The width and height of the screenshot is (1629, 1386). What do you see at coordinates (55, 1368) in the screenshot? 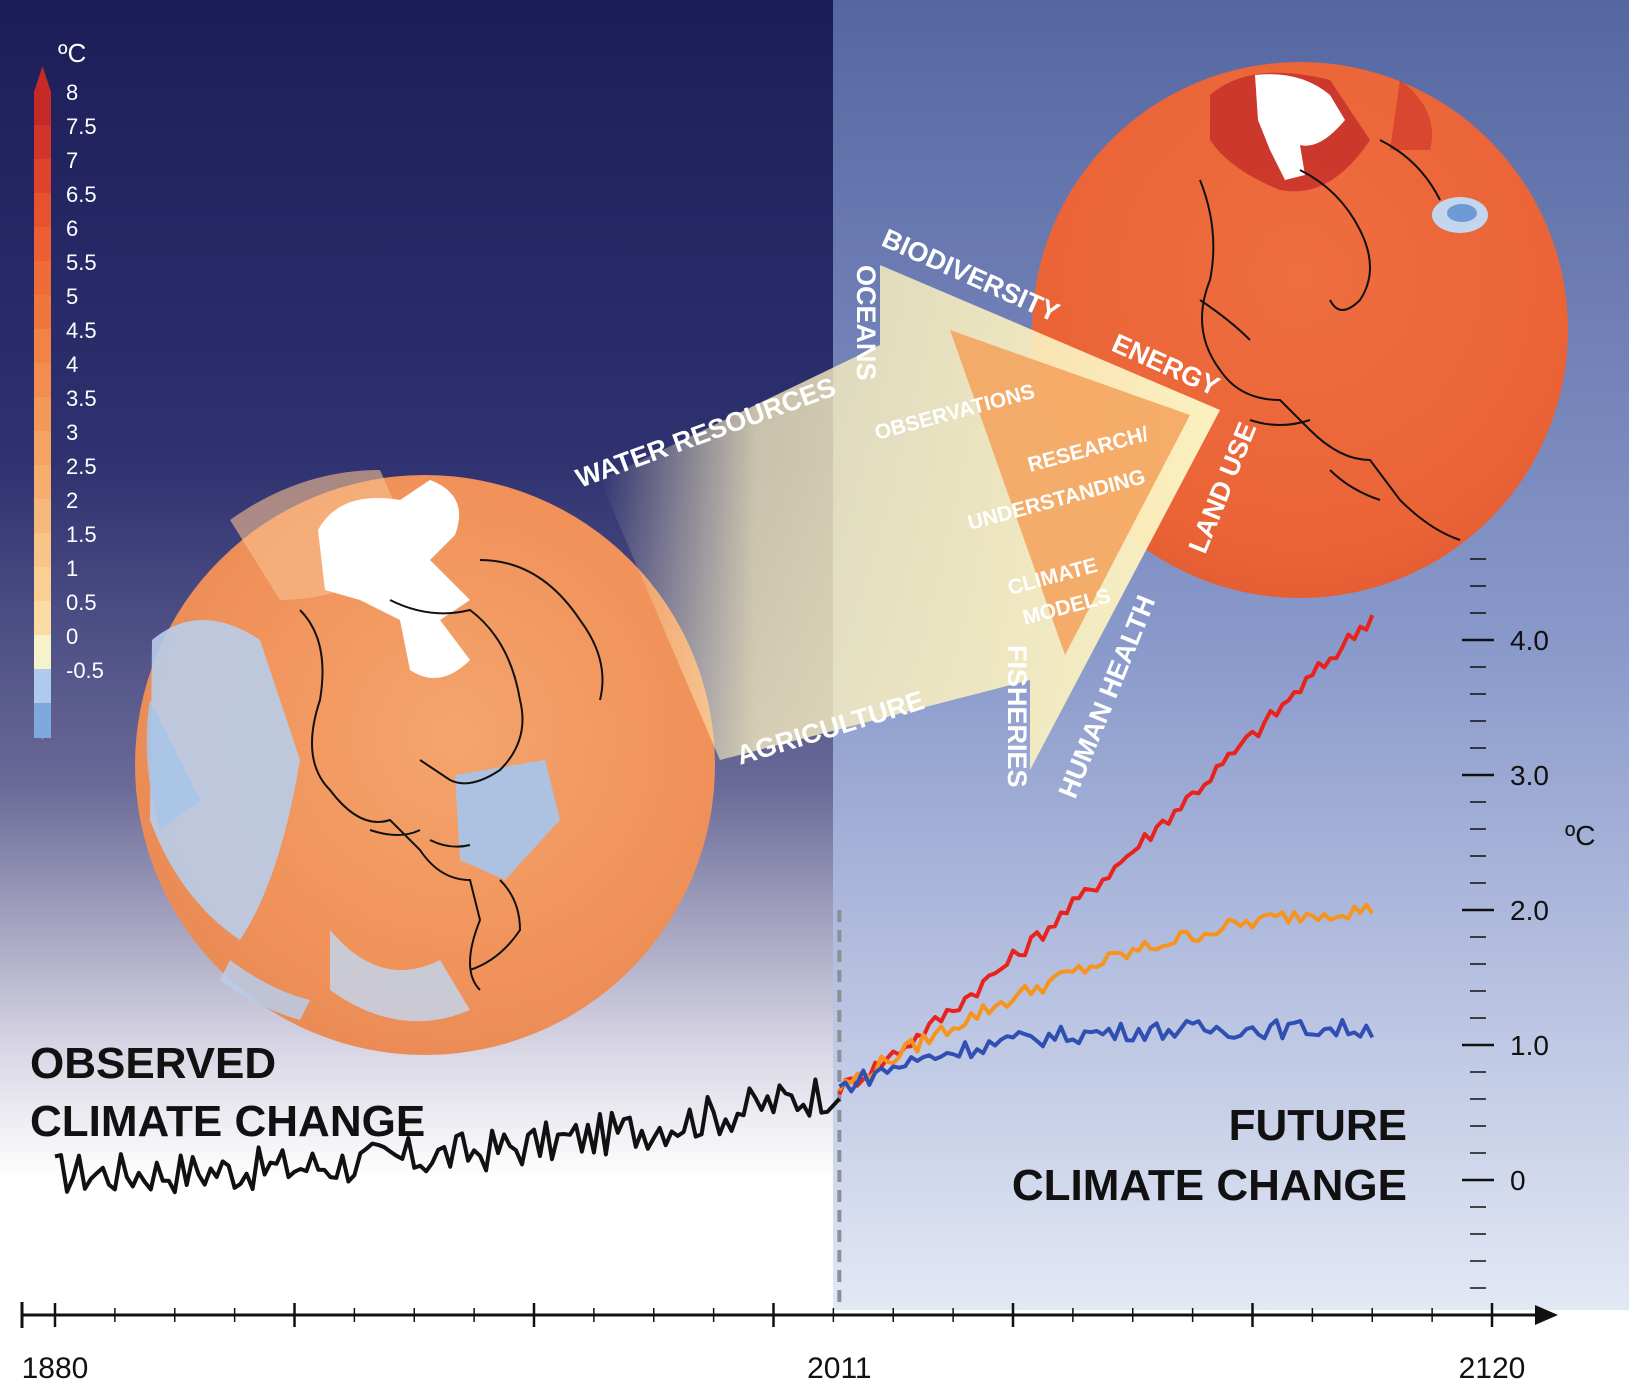
I see `x-tick-label: 1880` at bounding box center [55, 1368].